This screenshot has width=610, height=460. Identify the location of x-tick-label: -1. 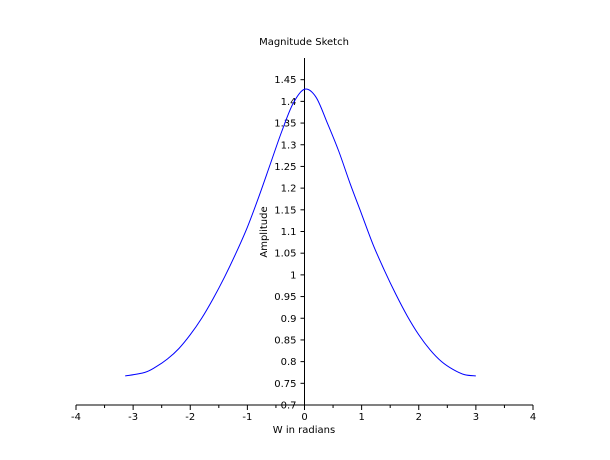
(247, 417).